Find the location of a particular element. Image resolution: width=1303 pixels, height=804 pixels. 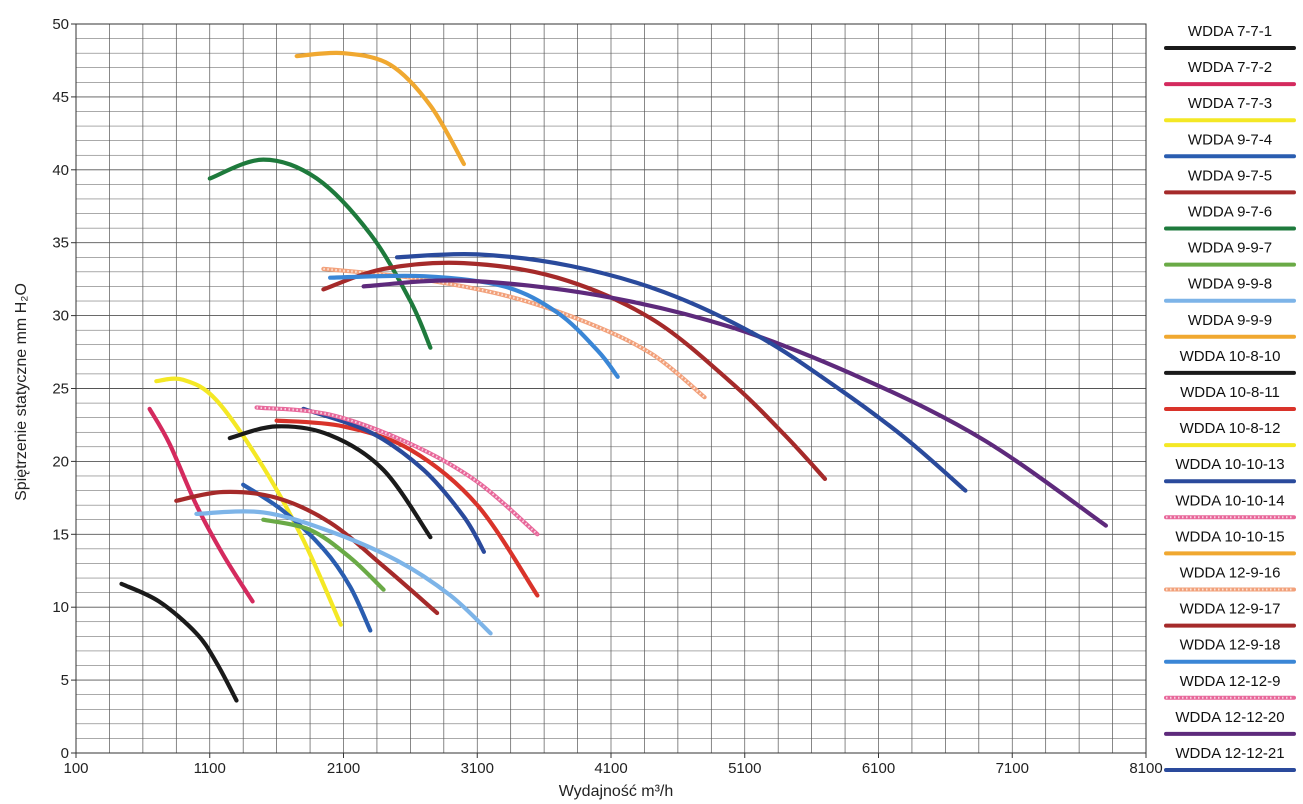

legend-label-wdda-9-9-8: WDDA 9-9-8 is located at coordinates (1230, 284).